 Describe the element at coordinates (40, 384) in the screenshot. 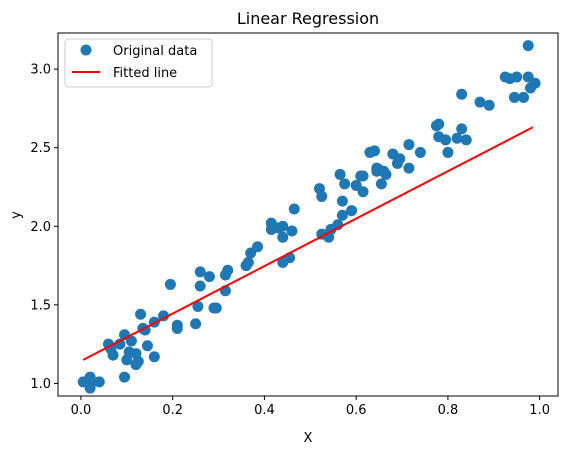

I see `y-tick-label: 1.0` at that location.